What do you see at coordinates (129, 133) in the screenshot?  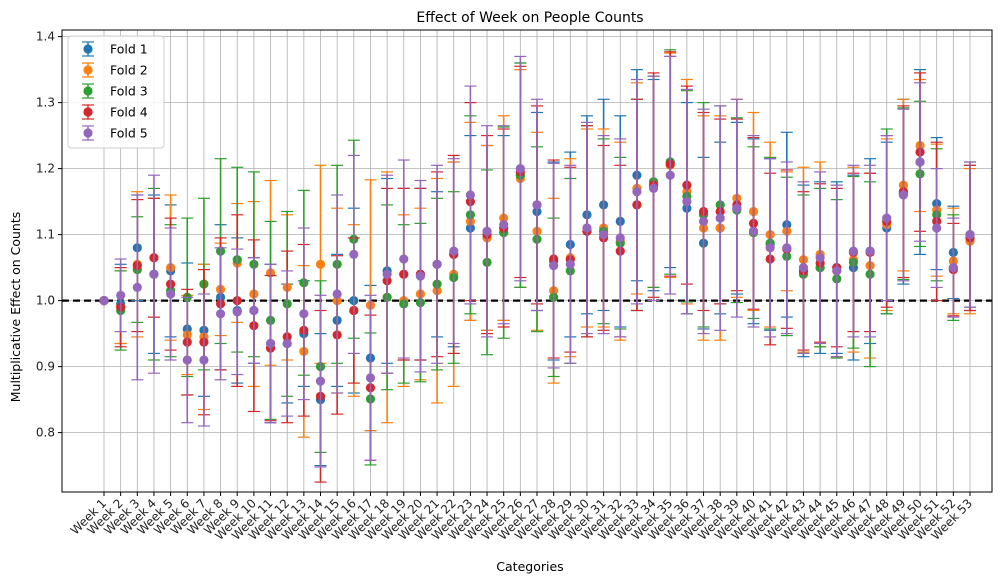 I see `legend-label: Fold 5` at bounding box center [129, 133].